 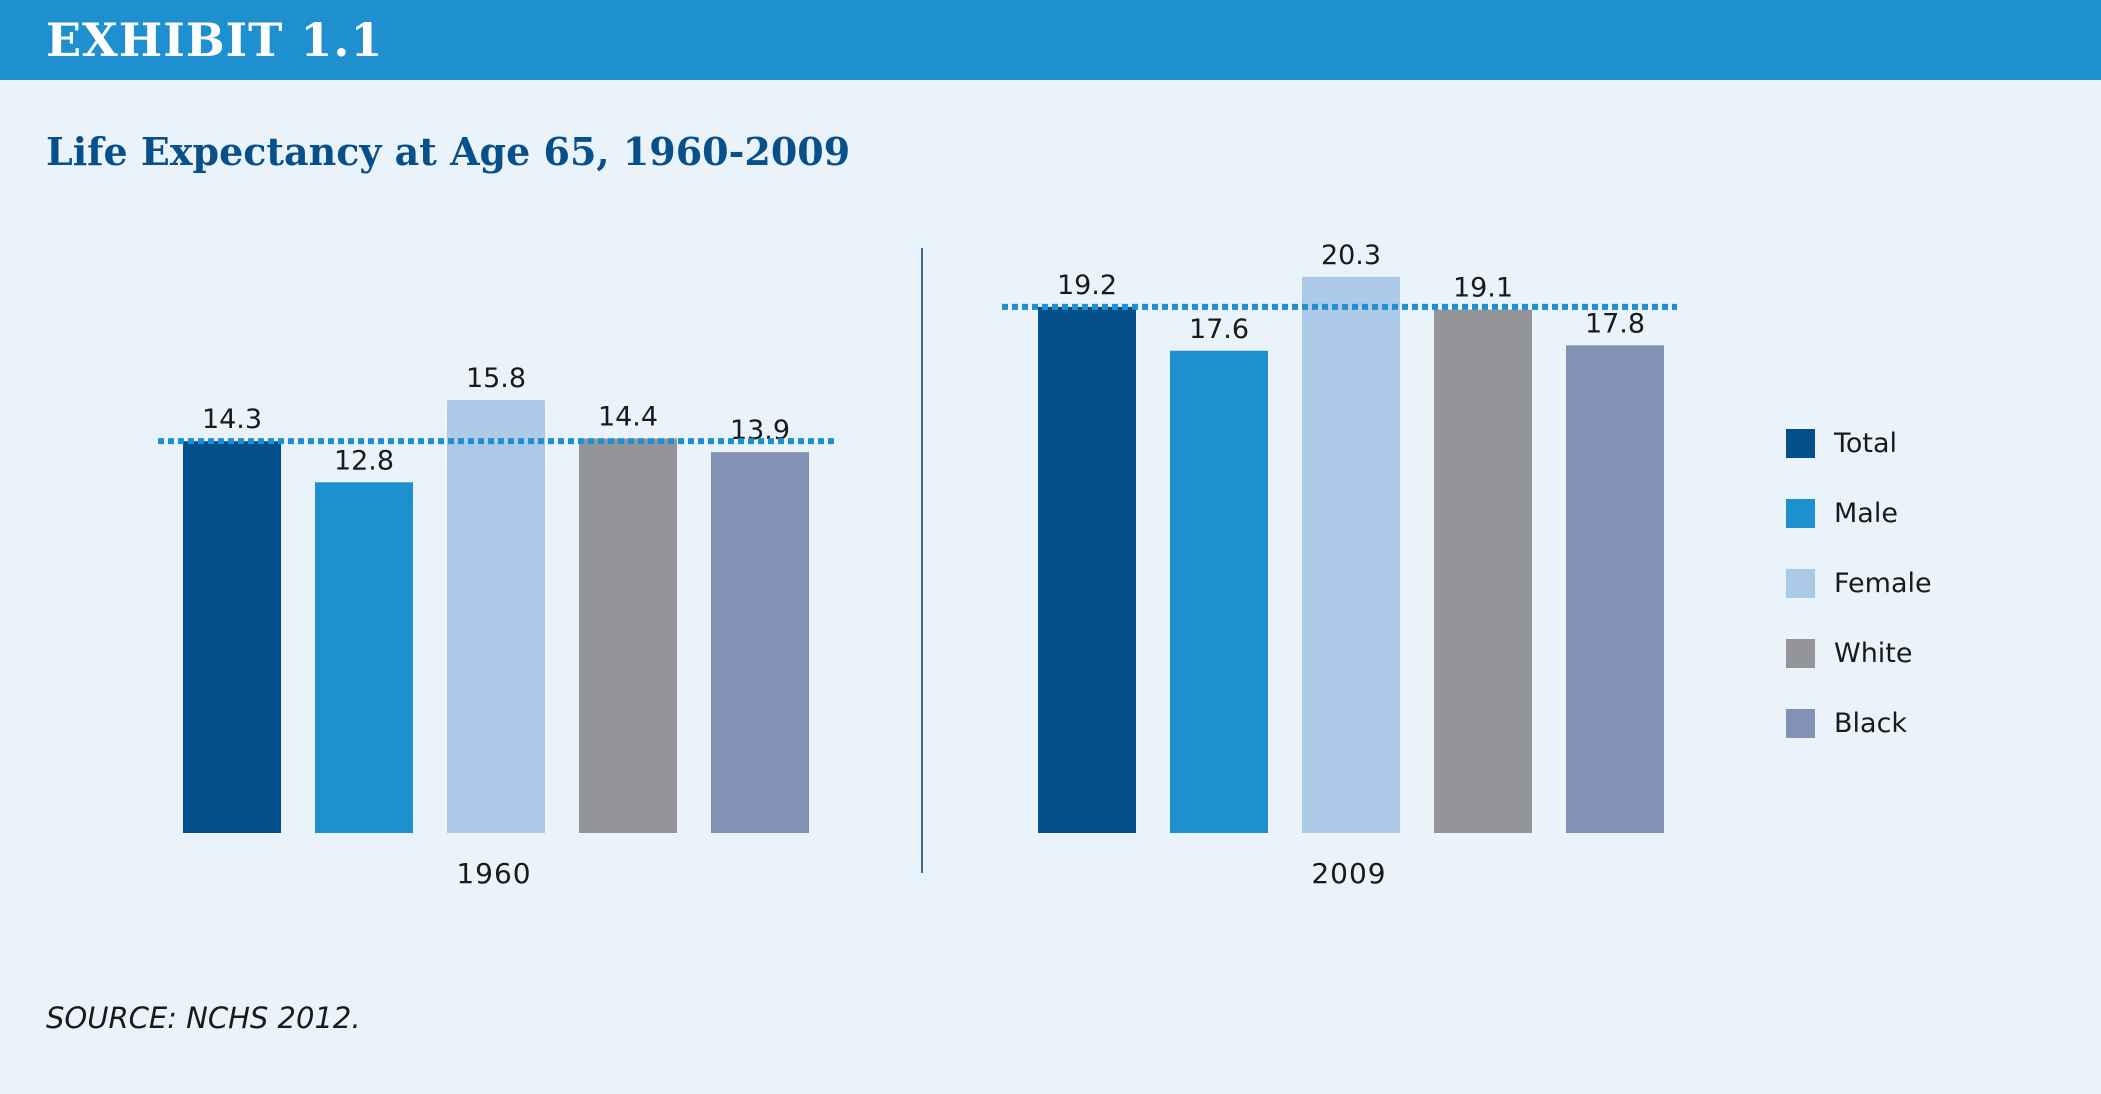 What do you see at coordinates (628, 635) in the screenshot?
I see `bar-1960-white` at bounding box center [628, 635].